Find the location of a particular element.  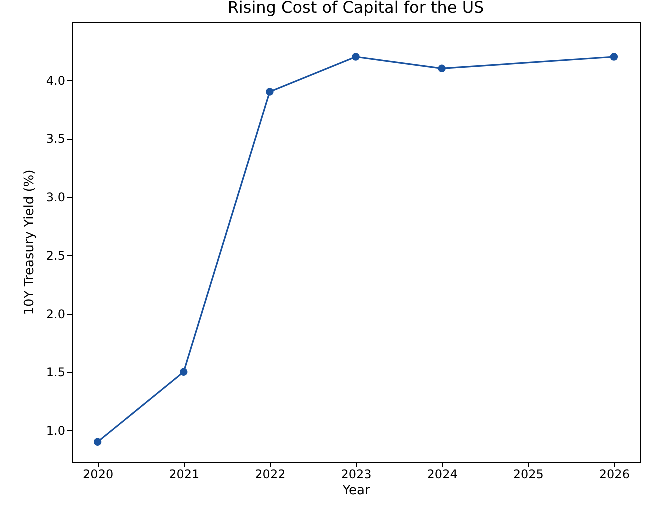

y-axis-title: 10Y Treasury Yield (%) is located at coordinates (30, 243).